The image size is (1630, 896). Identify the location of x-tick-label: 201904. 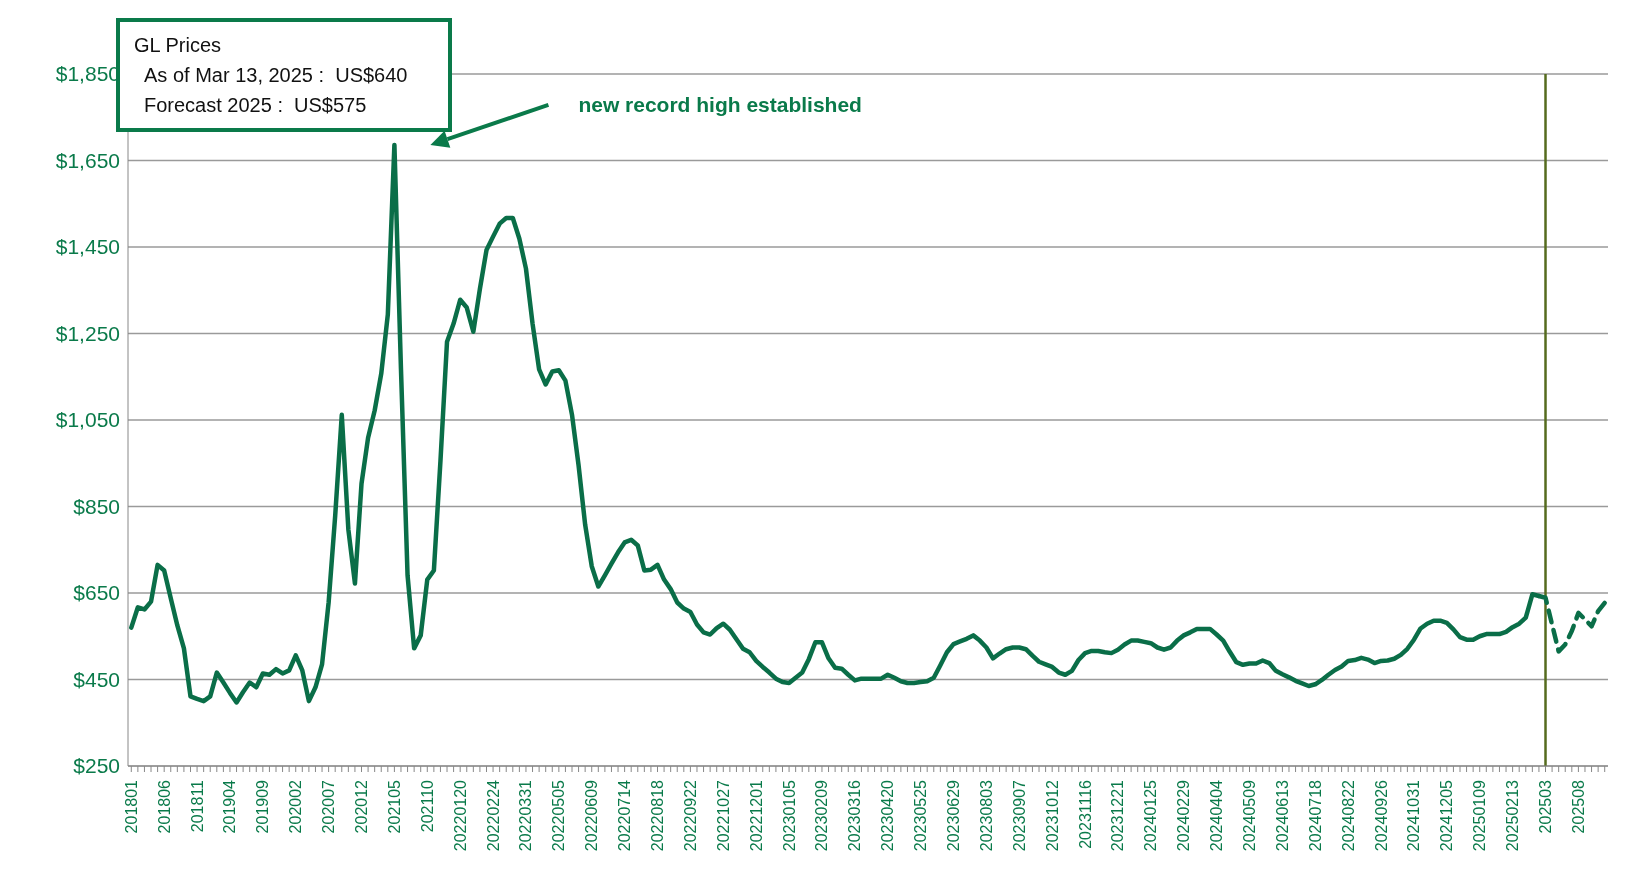
(230, 806).